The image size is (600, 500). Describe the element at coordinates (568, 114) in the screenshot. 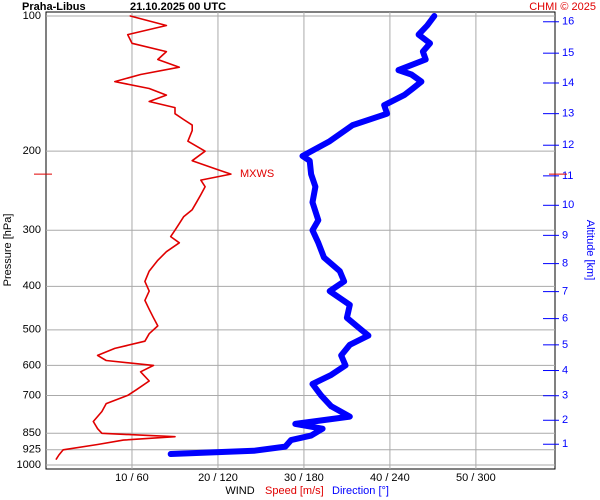

I see `y2-tick-label: 13` at that location.